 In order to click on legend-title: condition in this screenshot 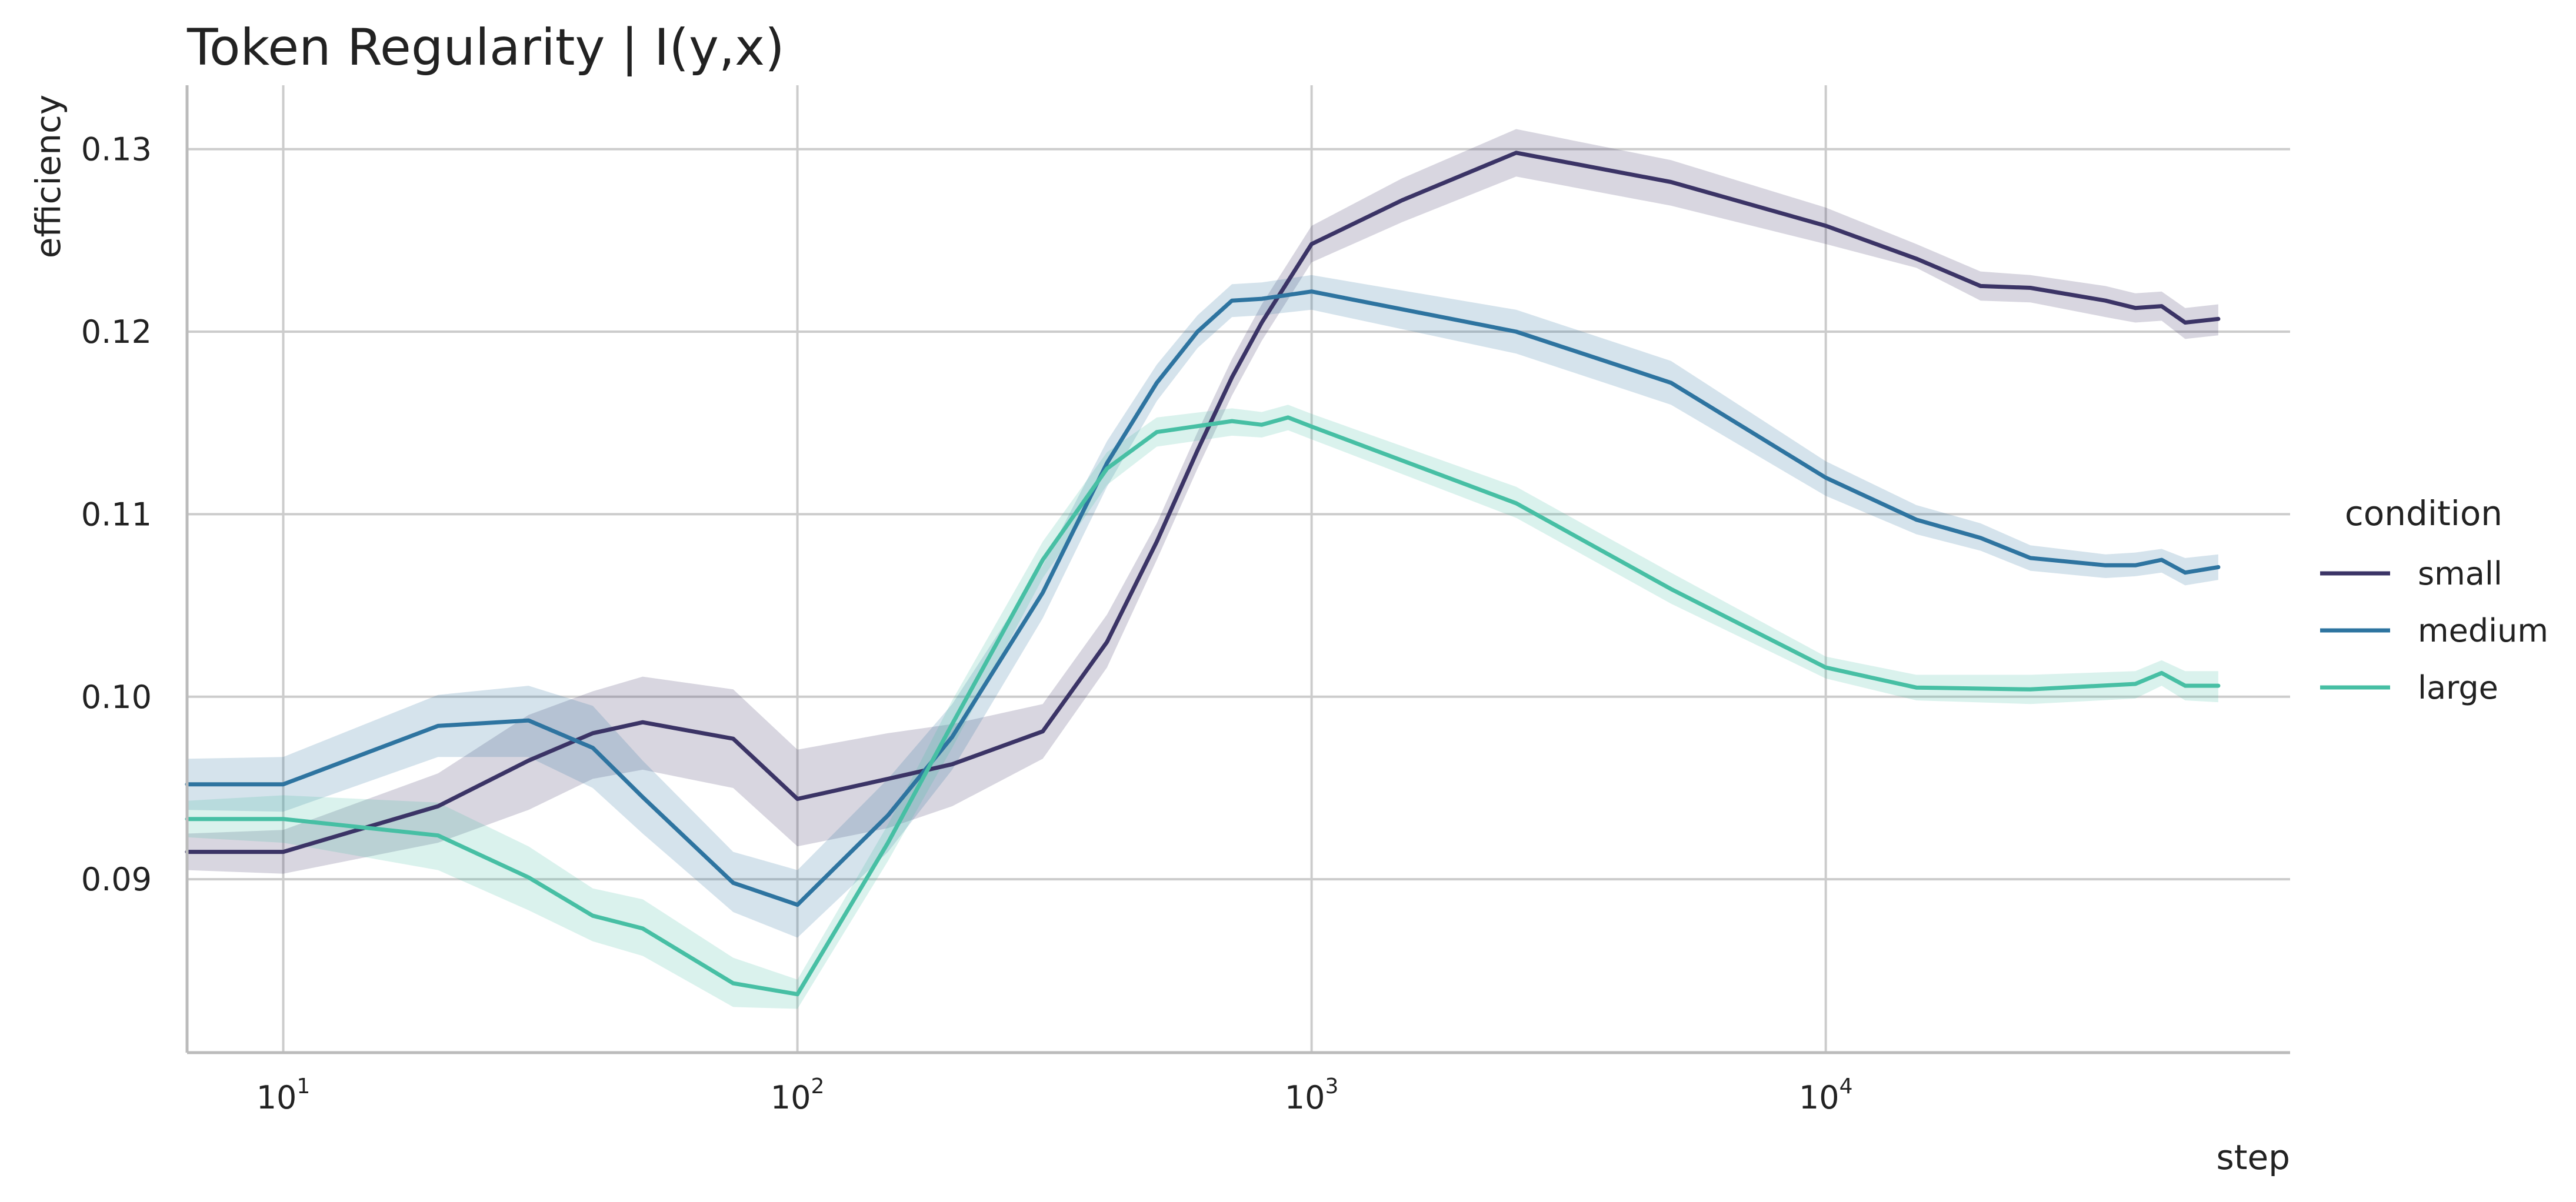, I will do `click(2424, 513)`.